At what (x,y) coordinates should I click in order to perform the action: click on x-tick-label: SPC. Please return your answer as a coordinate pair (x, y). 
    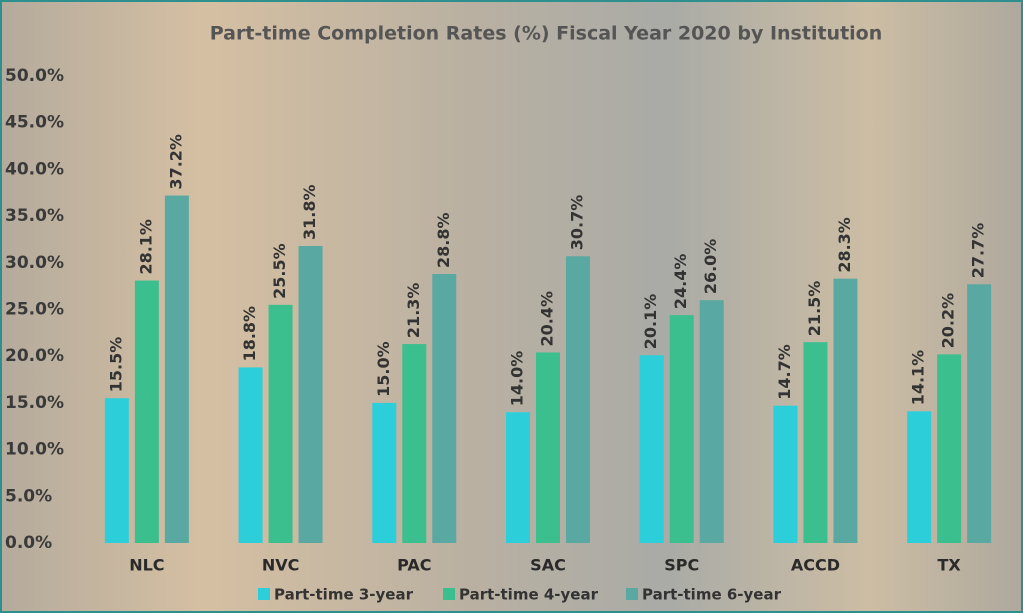
    Looking at the image, I should click on (681, 565).